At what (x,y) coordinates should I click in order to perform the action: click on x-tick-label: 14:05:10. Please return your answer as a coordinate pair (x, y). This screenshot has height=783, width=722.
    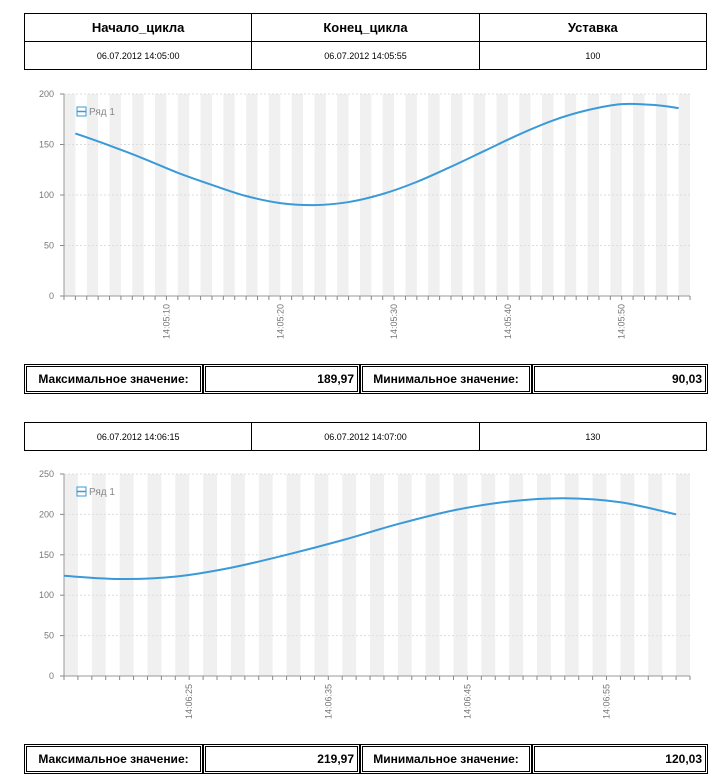
    Looking at the image, I should click on (166, 321).